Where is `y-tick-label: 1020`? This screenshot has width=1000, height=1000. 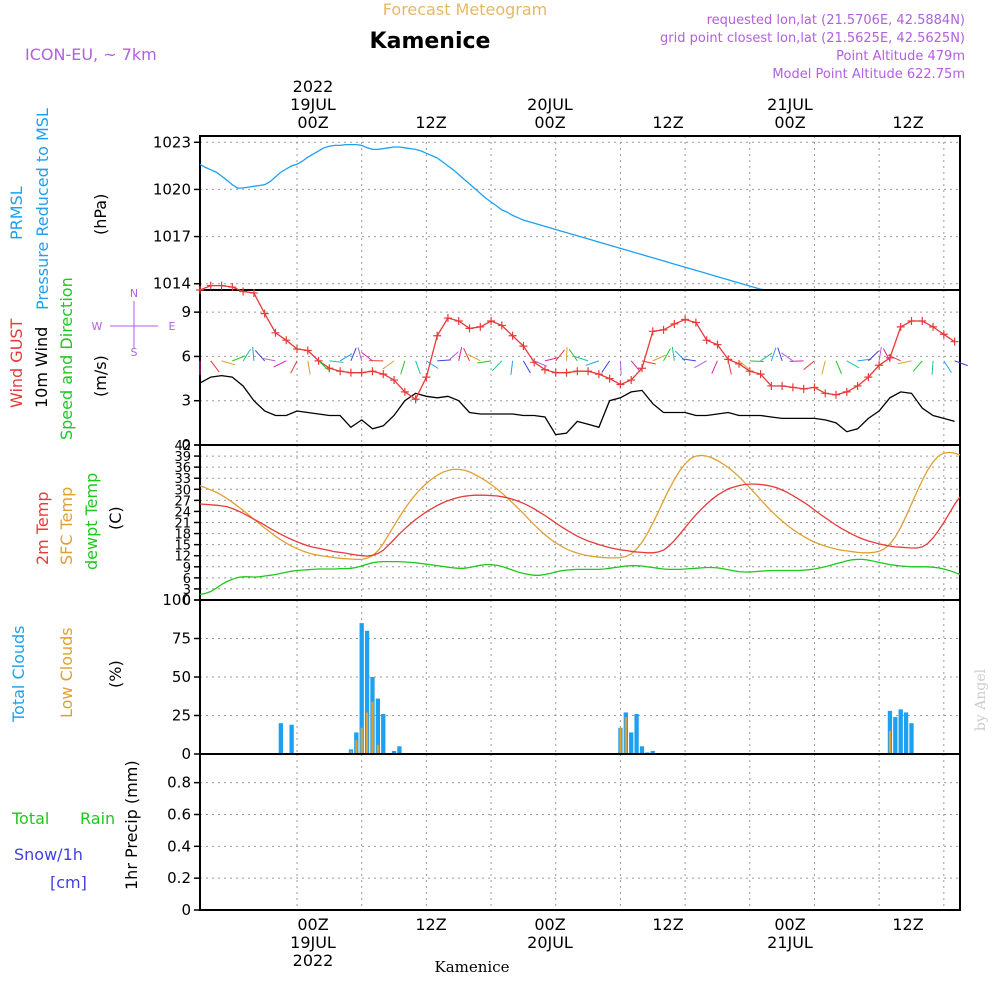
y-tick-label: 1020 is located at coordinates (172, 189).